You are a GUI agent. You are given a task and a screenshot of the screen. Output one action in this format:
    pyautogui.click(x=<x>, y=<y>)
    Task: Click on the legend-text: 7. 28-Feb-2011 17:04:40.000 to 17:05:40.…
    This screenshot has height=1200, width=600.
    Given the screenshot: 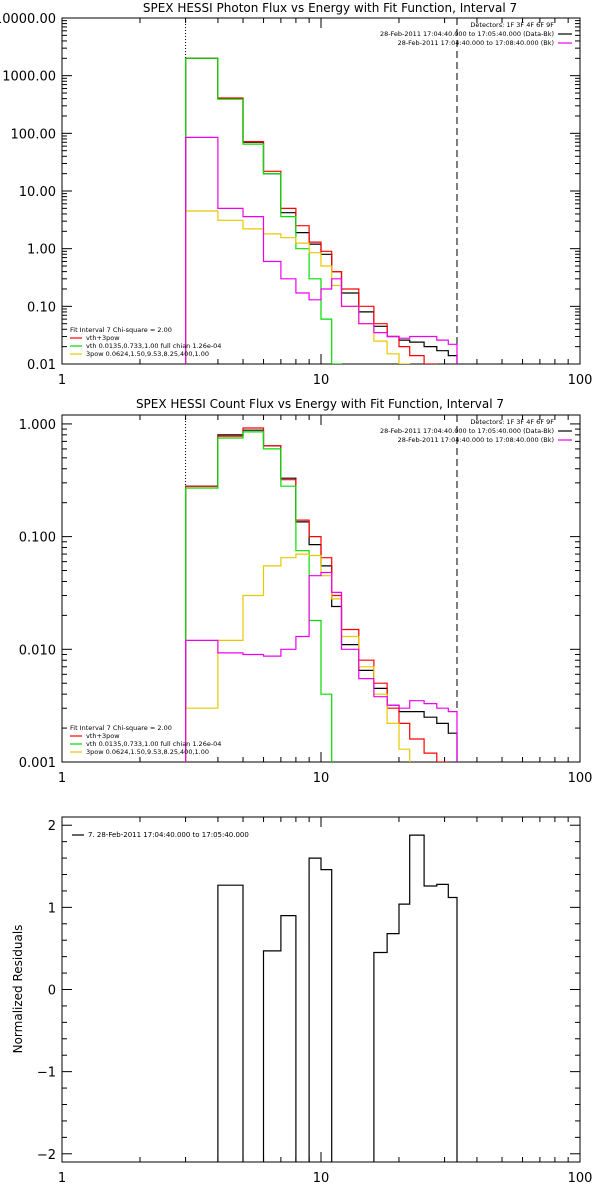 What is the action you would take?
    pyautogui.click(x=168, y=835)
    